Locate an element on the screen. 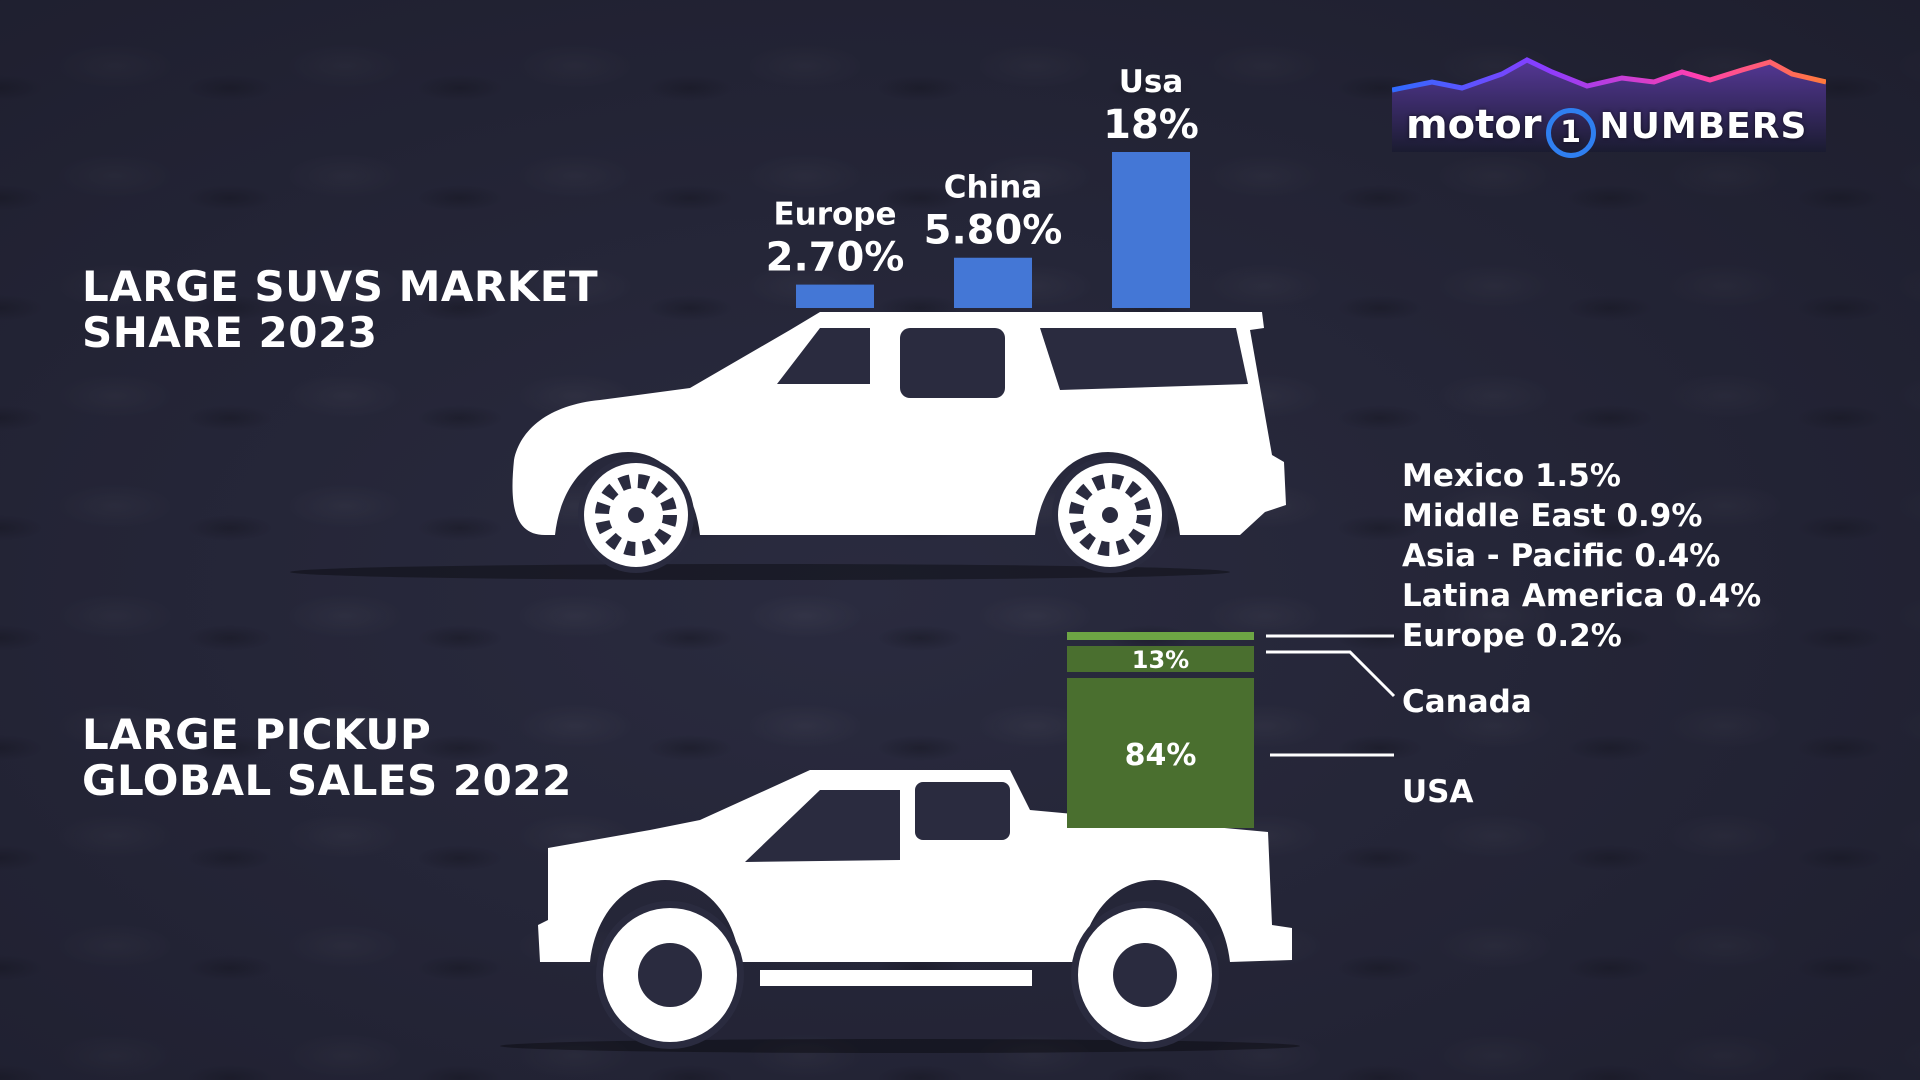 This screenshot has width=1920, height=1080. suv-value-label-china: 5.80% is located at coordinates (993, 231).